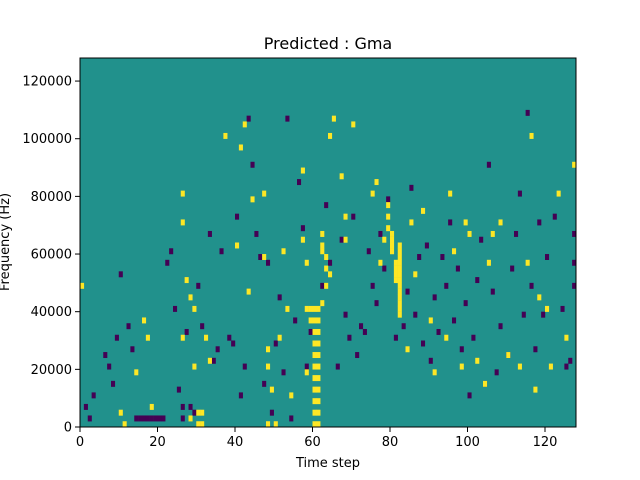 The width and height of the screenshot is (640, 480). Describe the element at coordinates (47, 82) in the screenshot. I see `y-tick-label: 120000` at that location.